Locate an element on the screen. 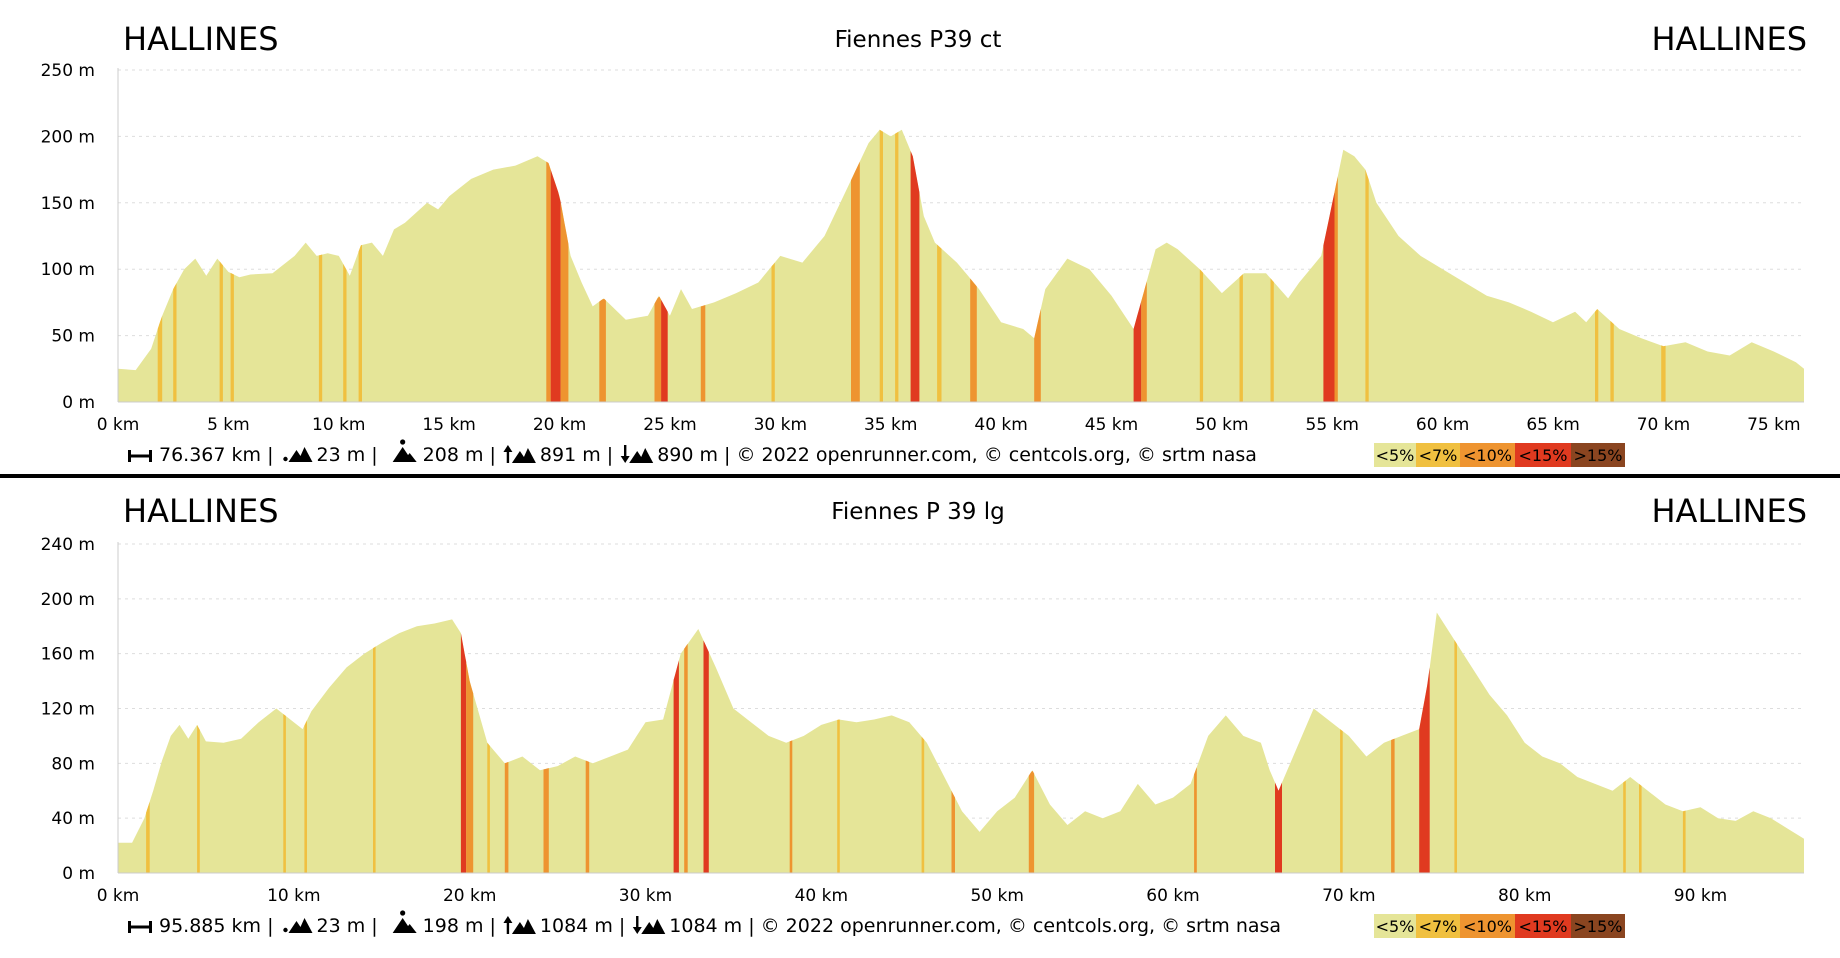 The height and width of the screenshot is (958, 1840). x-tick-label: 65 km is located at coordinates (1552, 425).